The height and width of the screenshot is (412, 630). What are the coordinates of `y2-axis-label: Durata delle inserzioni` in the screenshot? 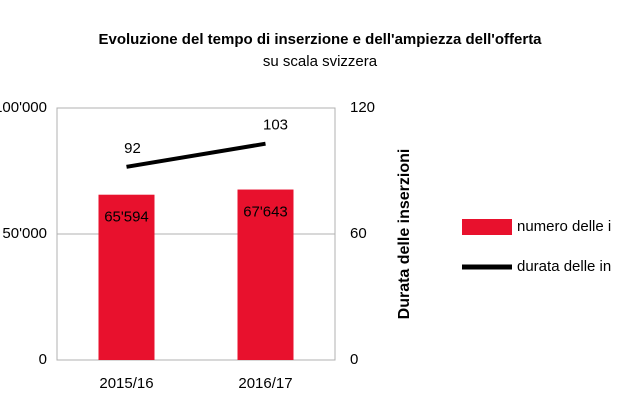 It's located at (404, 234).